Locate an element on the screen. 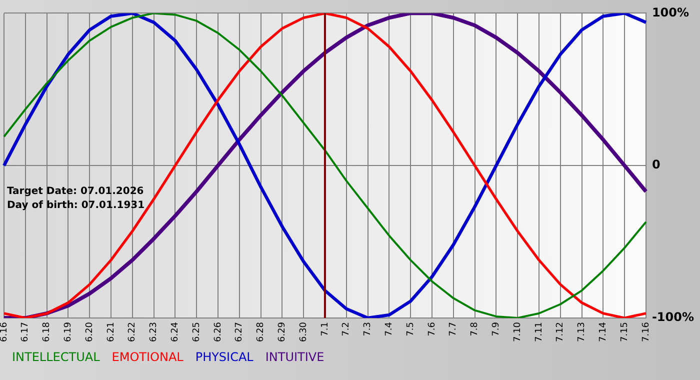 The image size is (700, 380). y-tick-label: -100% is located at coordinates (673, 317).